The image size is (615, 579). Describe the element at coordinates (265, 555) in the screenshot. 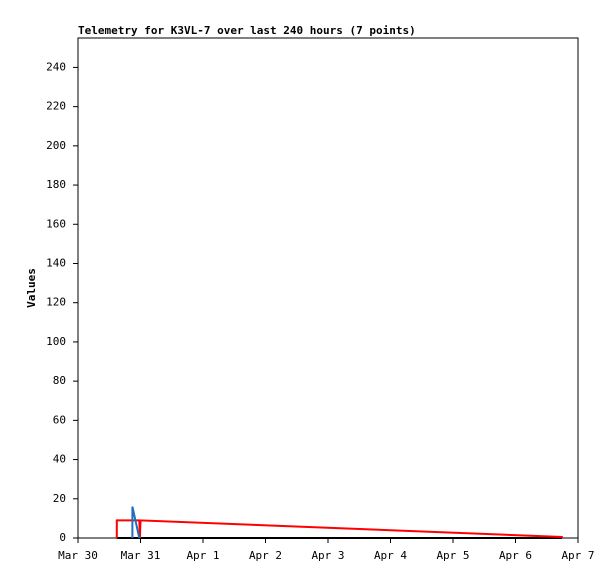

I see `x-tick-label: Apr 2` at that location.